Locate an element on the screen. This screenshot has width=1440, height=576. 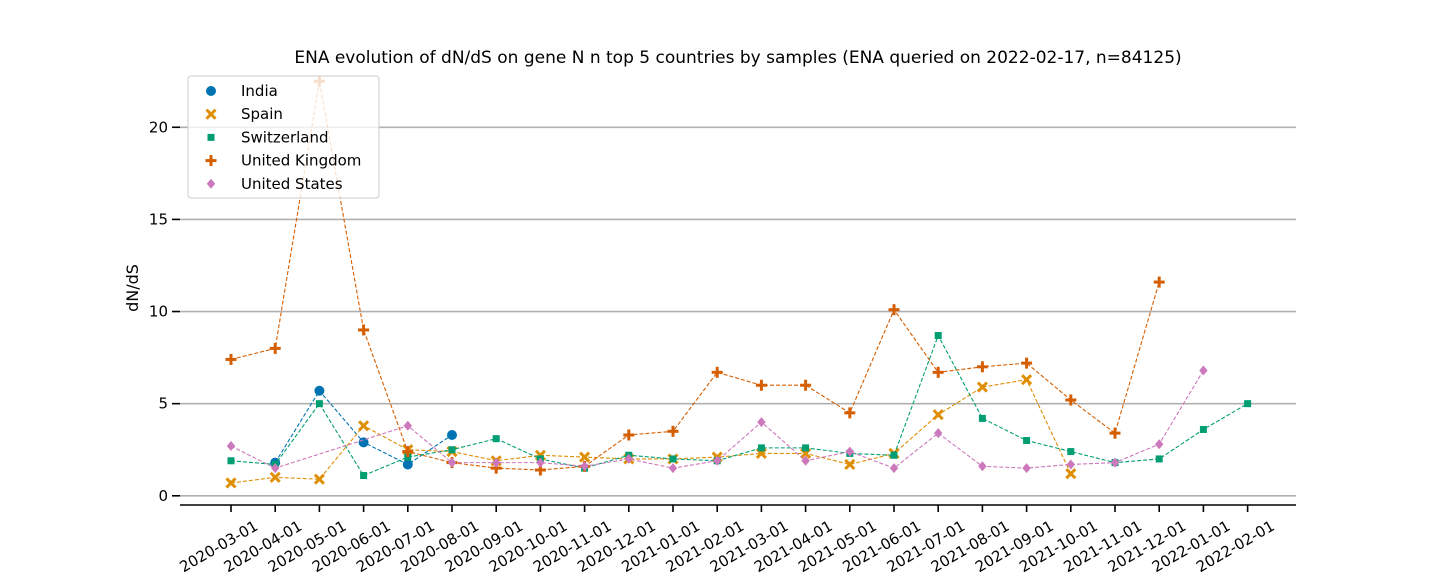
legend-frame is located at coordinates (283, 137).